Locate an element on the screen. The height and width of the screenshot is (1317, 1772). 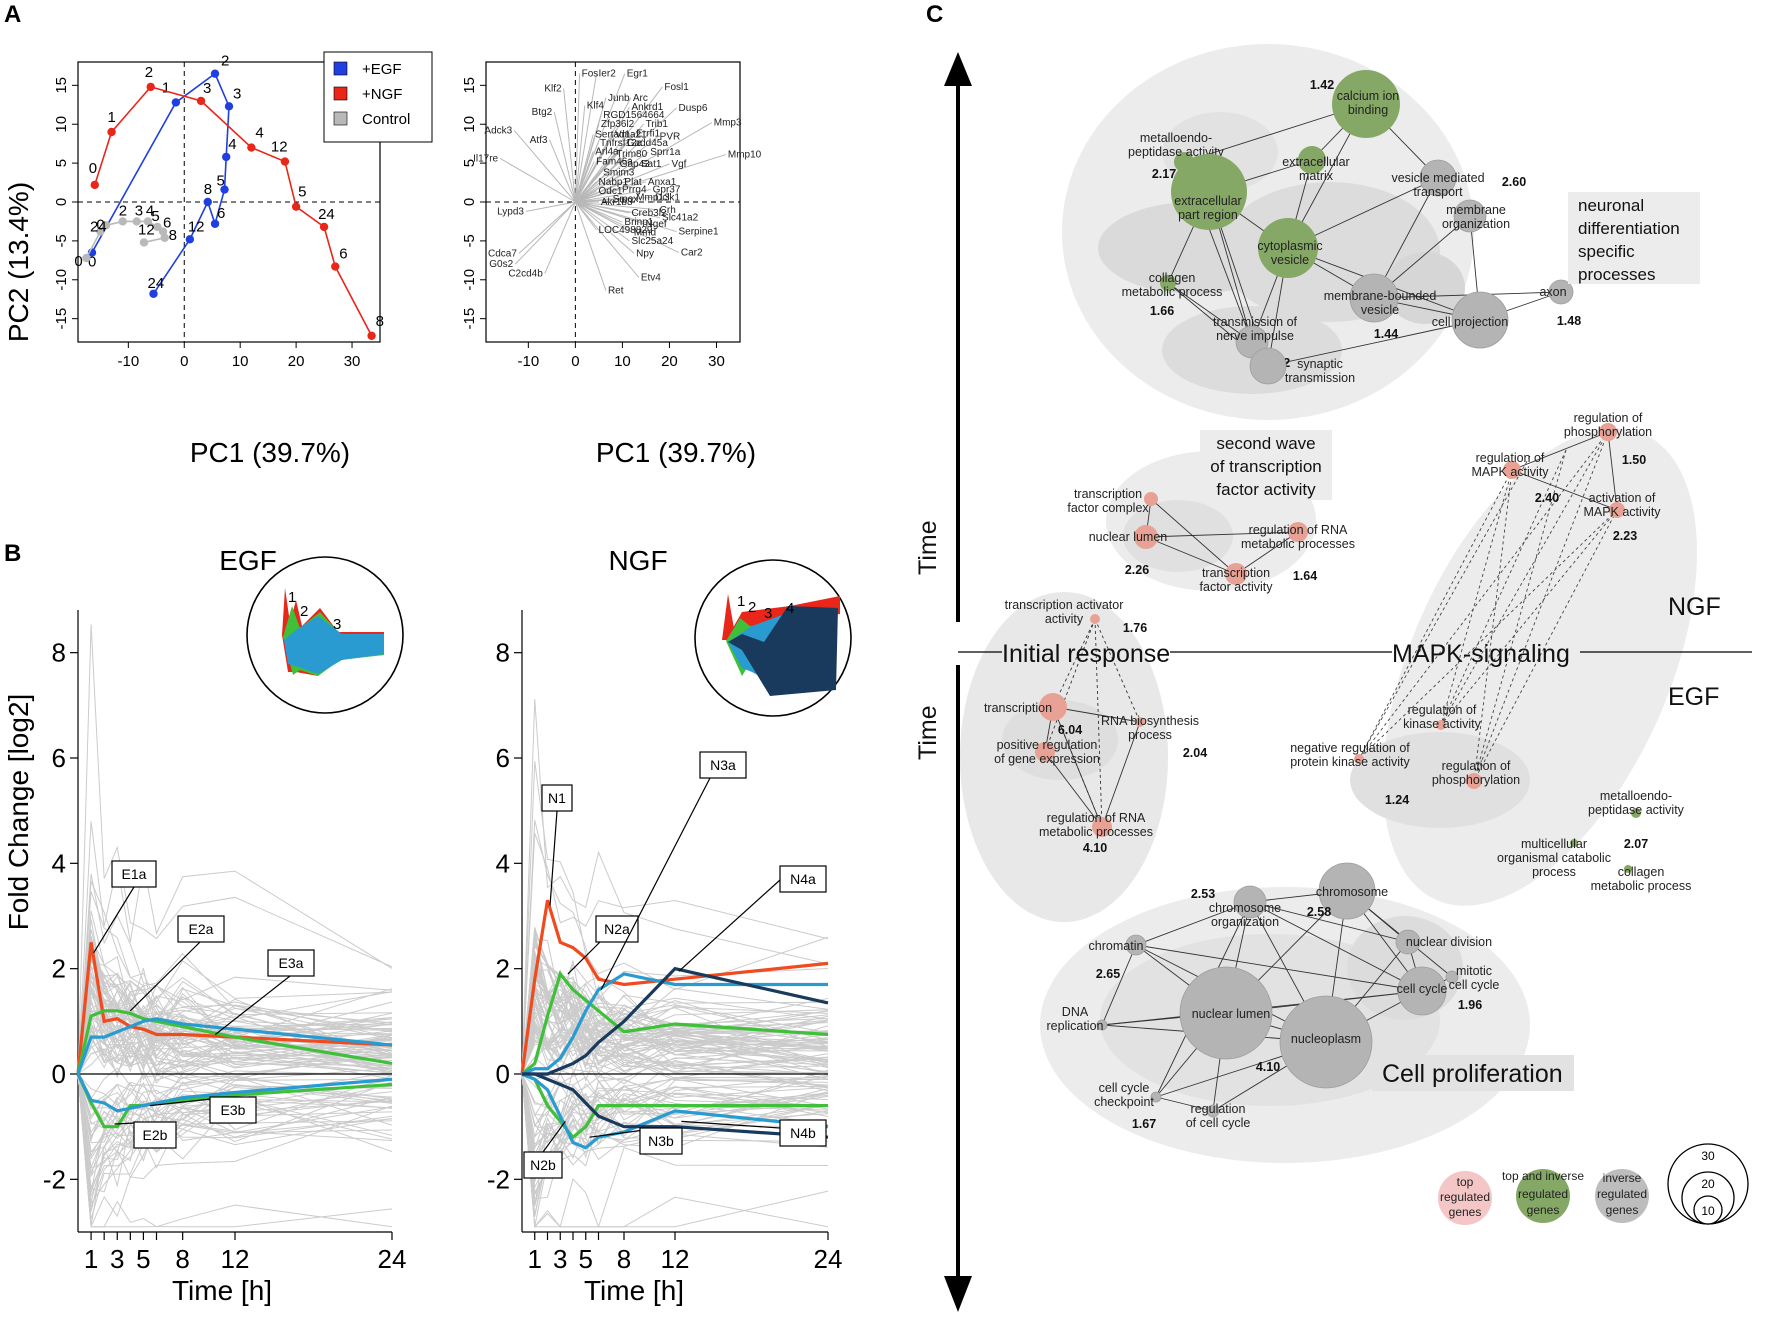
neuronal-title-3: specific is located at coordinates (1606, 251).